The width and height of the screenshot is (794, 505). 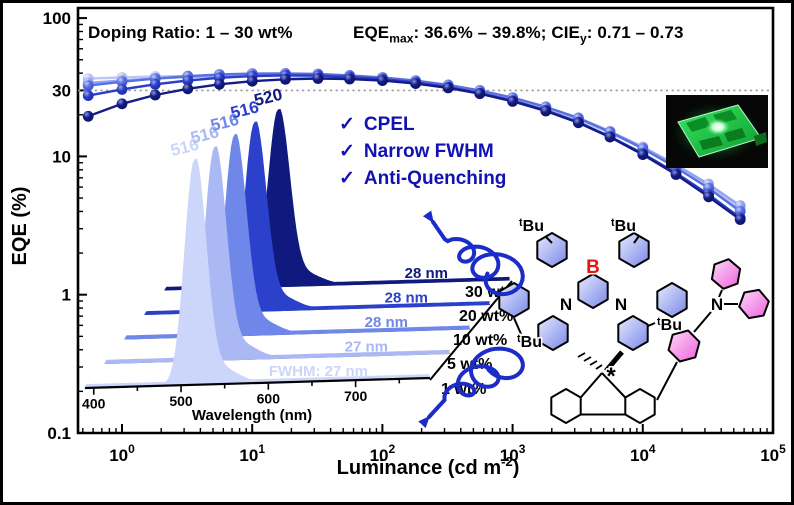 I want to click on inset-x-tick-label: 600, so click(x=269, y=399).